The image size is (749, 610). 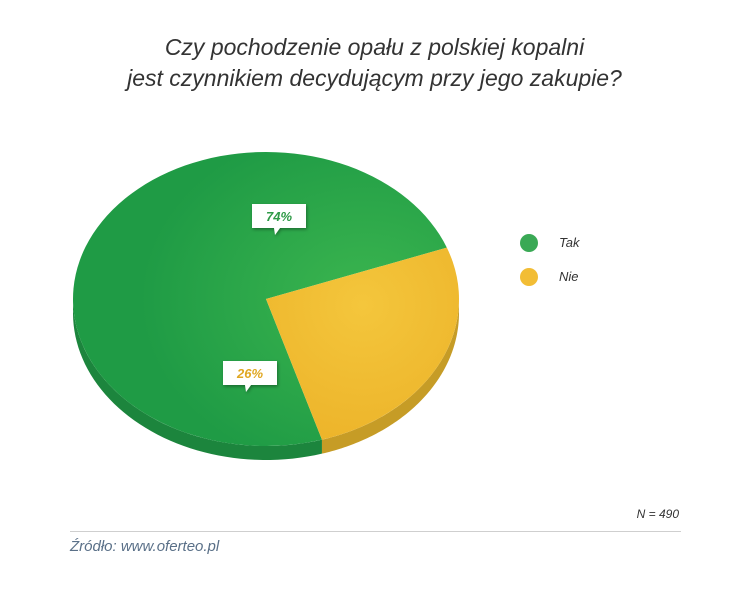 I want to click on legend-label: Nie, so click(x=569, y=276).